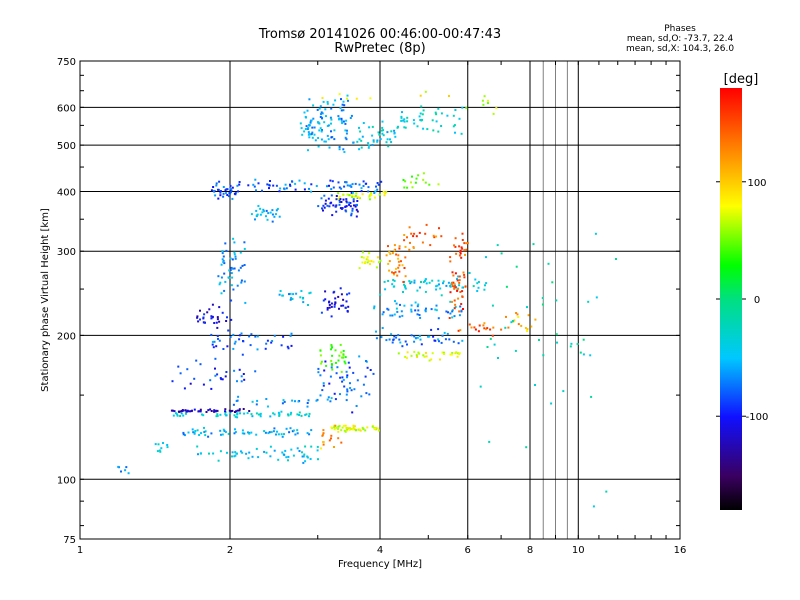 The image size is (800, 600). Describe the element at coordinates (680, 49) in the screenshot. I see `phase-stats-x: mean, sd,X: 104.3, 26.0` at that location.